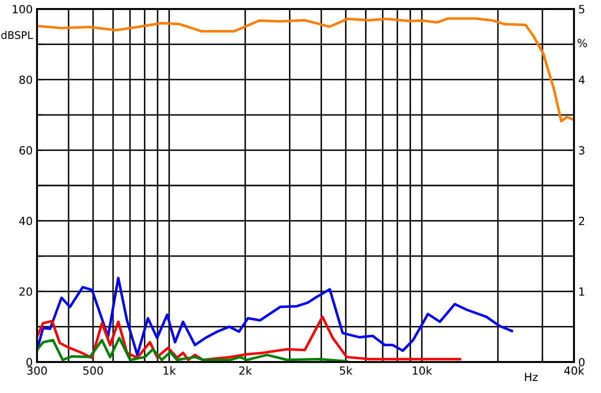  I want to click on y2-tick-label: 1, so click(581, 292).